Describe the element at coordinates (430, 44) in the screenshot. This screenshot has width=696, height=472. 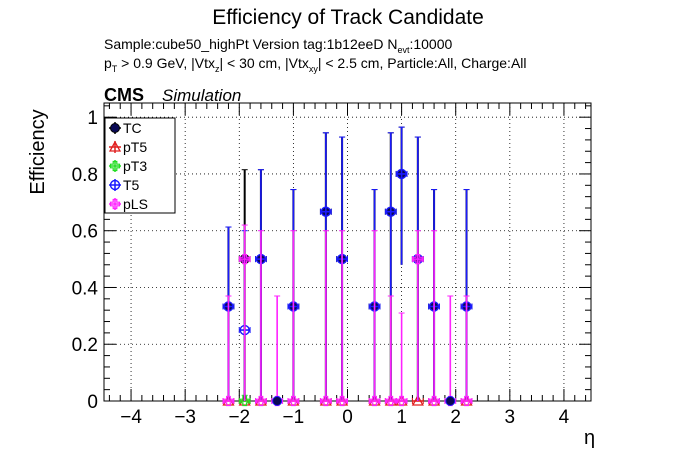
I see `sample-tail: :10000` at that location.